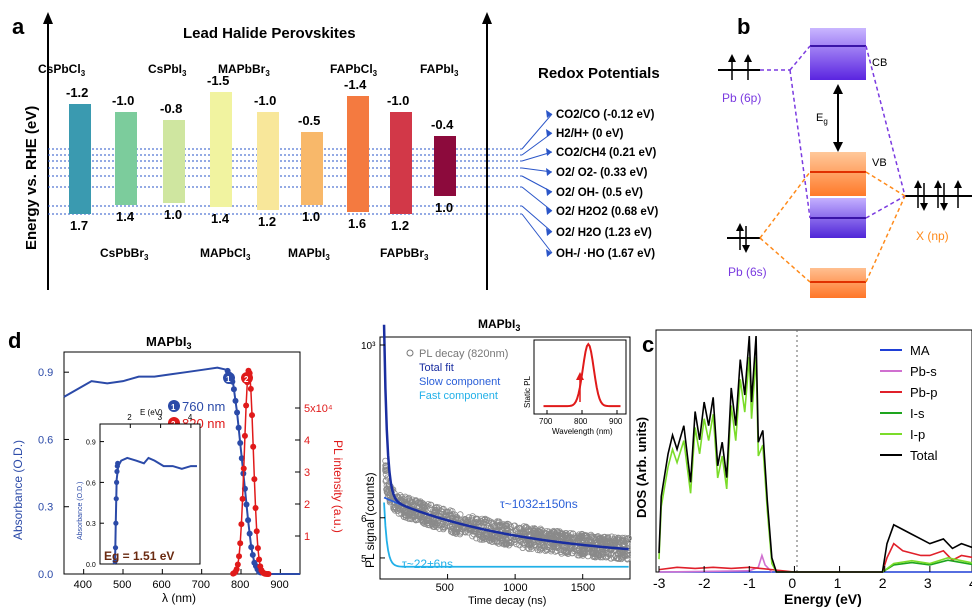  What do you see at coordinates (228, 379) in the screenshot?
I see `peak1-marker-number: 1` at bounding box center [228, 379].